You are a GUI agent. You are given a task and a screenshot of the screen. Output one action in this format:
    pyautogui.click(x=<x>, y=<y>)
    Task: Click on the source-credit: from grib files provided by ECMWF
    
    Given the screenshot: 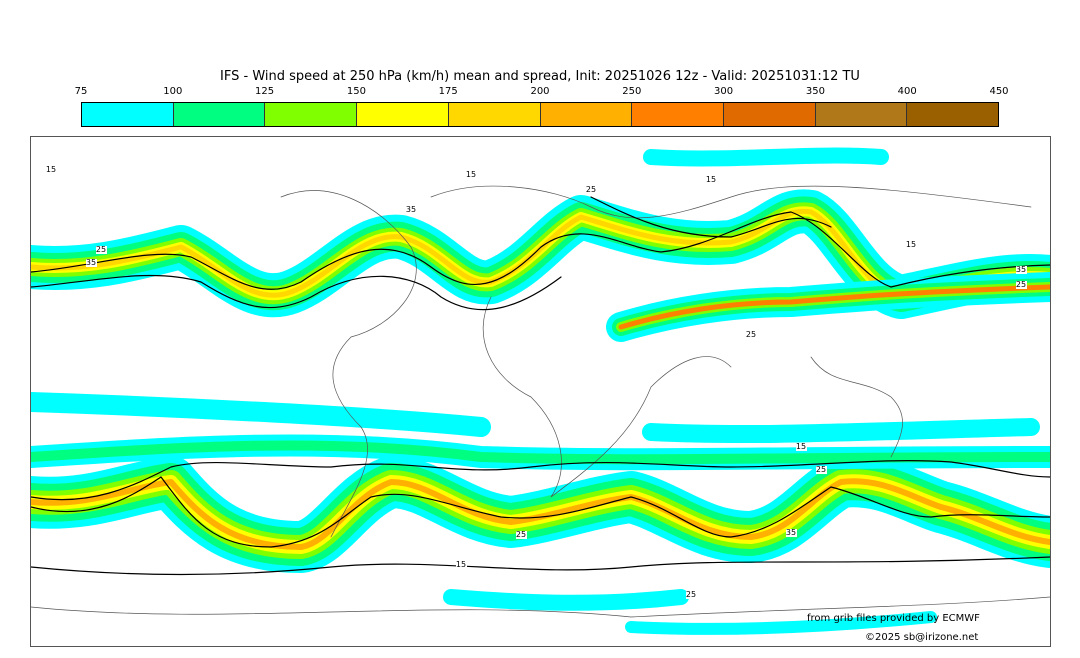 What is the action you would take?
    pyautogui.click(x=893, y=618)
    